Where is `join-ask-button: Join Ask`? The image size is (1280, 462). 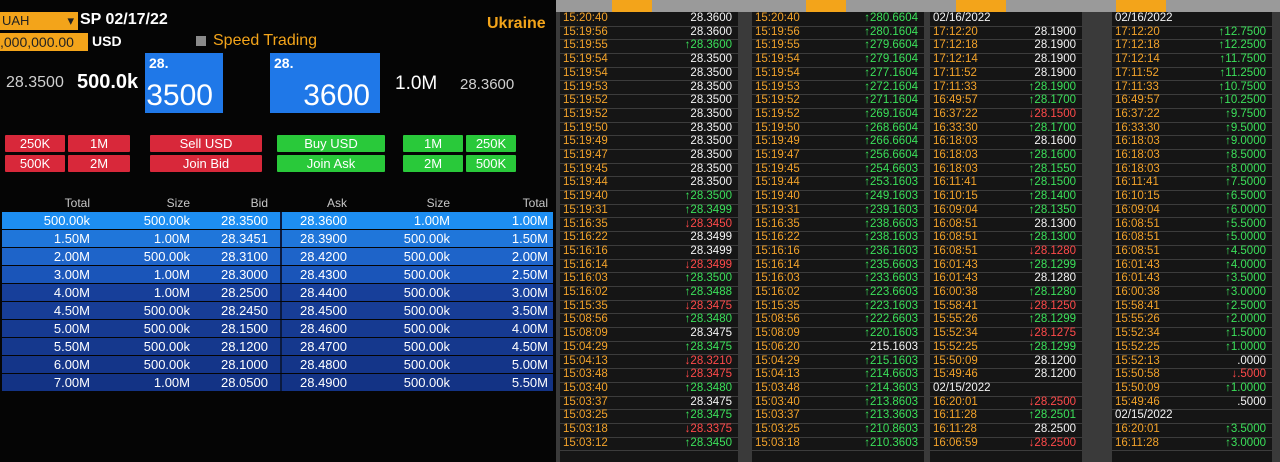 join-ask-button: Join Ask is located at coordinates (331, 163).